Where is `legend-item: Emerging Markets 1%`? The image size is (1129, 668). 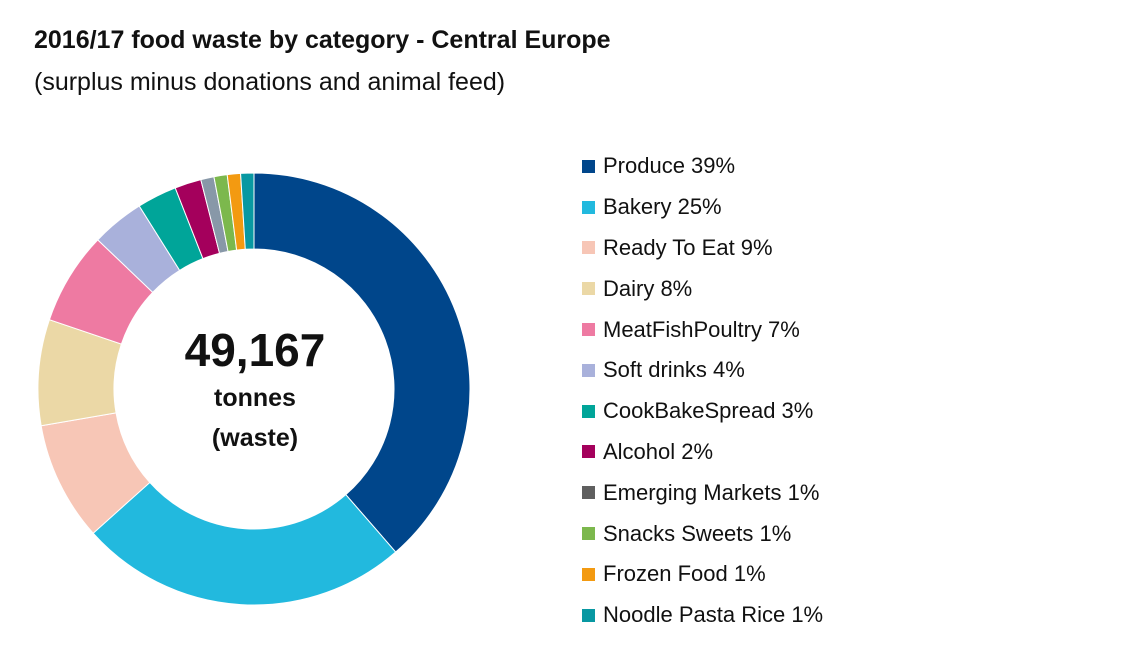
legend-item: Emerging Markets 1% is located at coordinates (702, 492).